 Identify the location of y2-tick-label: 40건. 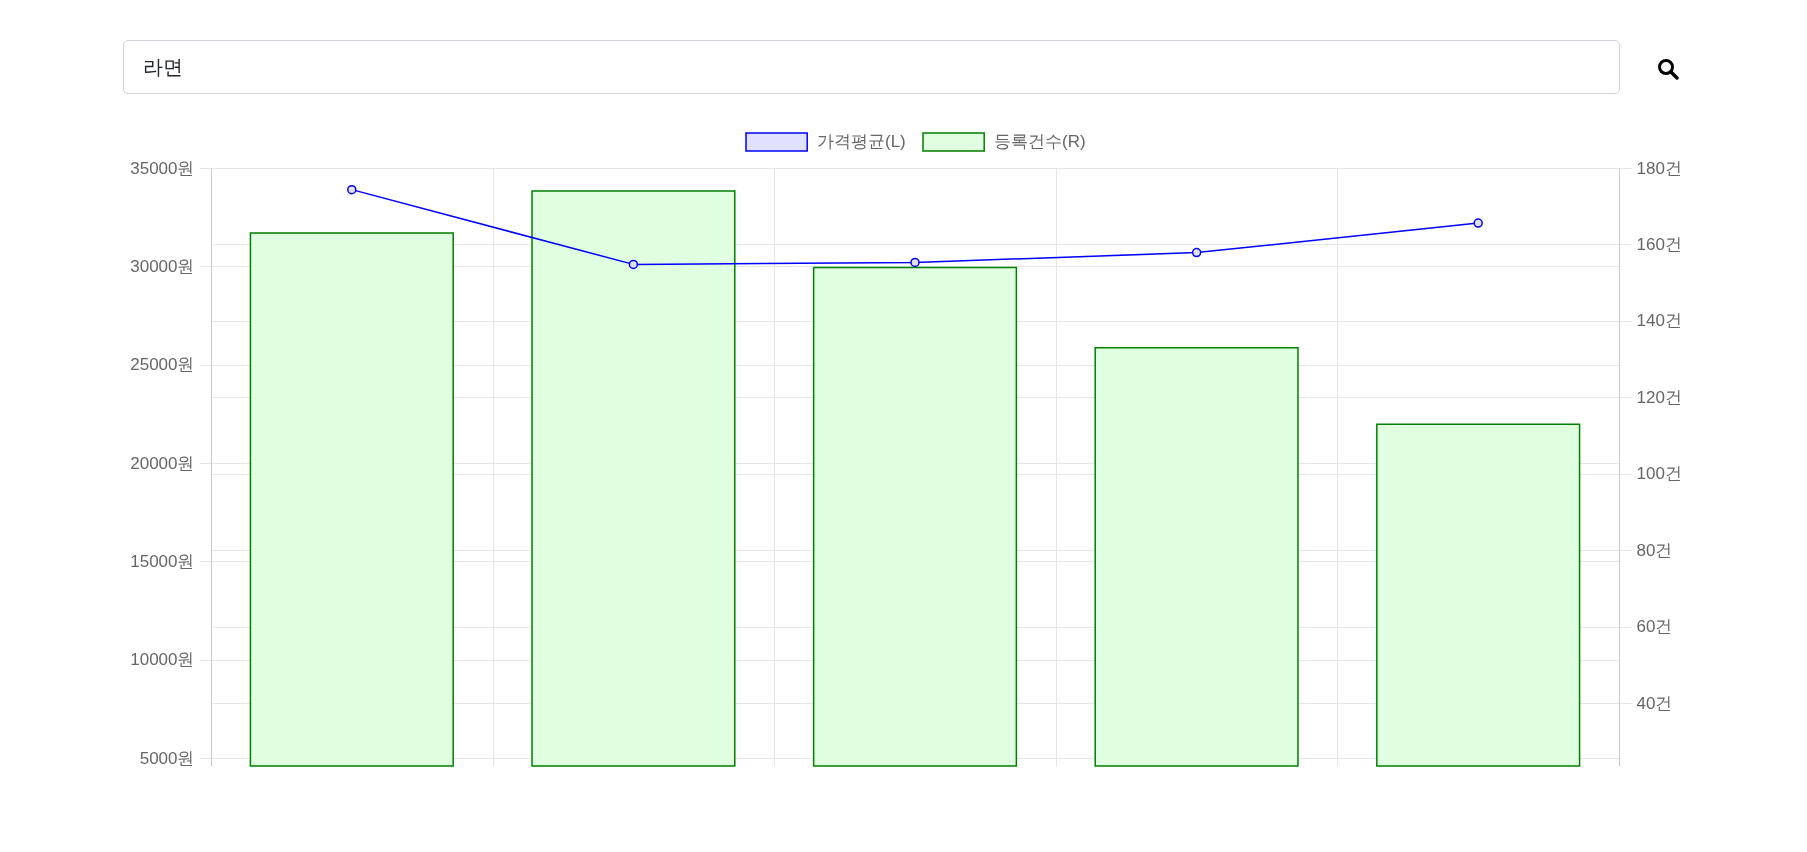
(1654, 703).